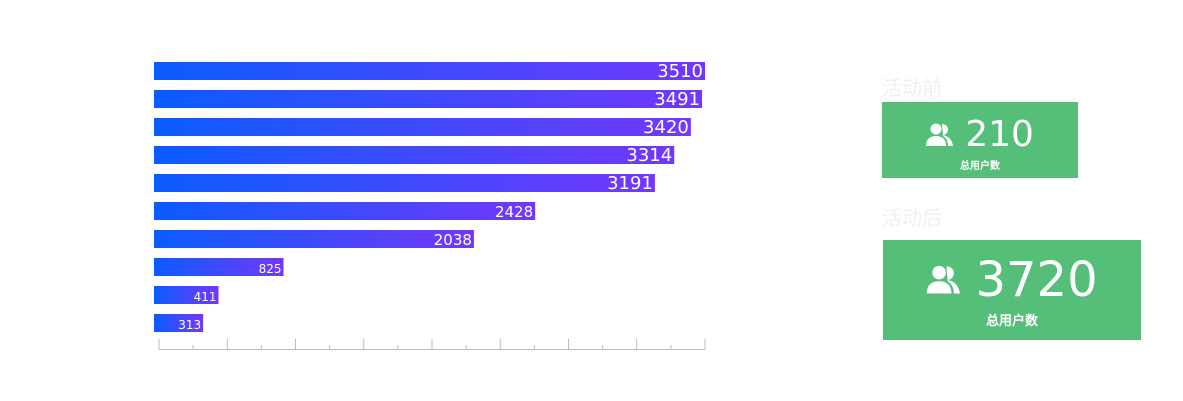 Image resolution: width=1183 pixels, height=401 pixels. Describe the element at coordinates (680, 71) in the screenshot. I see `data-label: 3510` at that location.